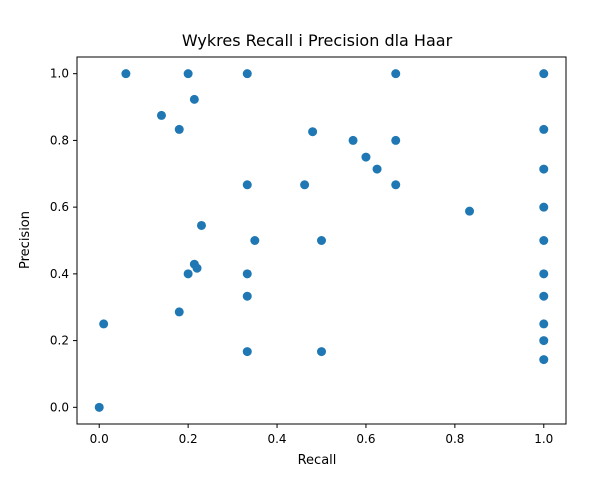 The height and width of the screenshot is (477, 614). What do you see at coordinates (276, 439) in the screenshot?
I see `x-tick-label: 0.4` at bounding box center [276, 439].